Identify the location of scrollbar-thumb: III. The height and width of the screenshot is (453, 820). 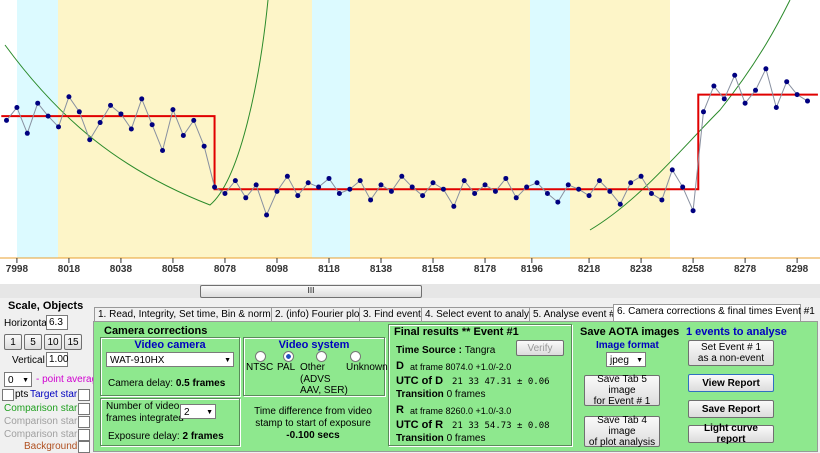
(311, 291).